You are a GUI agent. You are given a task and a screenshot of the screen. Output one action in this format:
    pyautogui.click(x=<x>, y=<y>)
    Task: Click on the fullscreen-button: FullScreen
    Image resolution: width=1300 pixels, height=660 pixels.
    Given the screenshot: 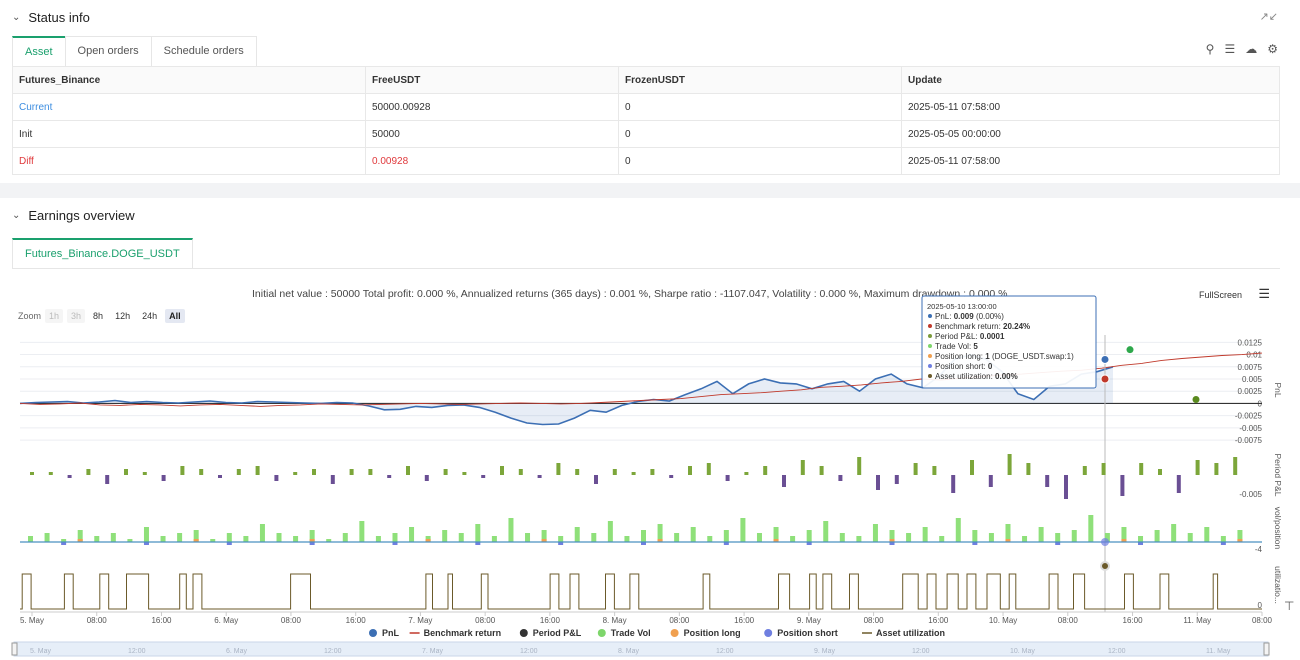 What is the action you would take?
    pyautogui.click(x=1220, y=295)
    